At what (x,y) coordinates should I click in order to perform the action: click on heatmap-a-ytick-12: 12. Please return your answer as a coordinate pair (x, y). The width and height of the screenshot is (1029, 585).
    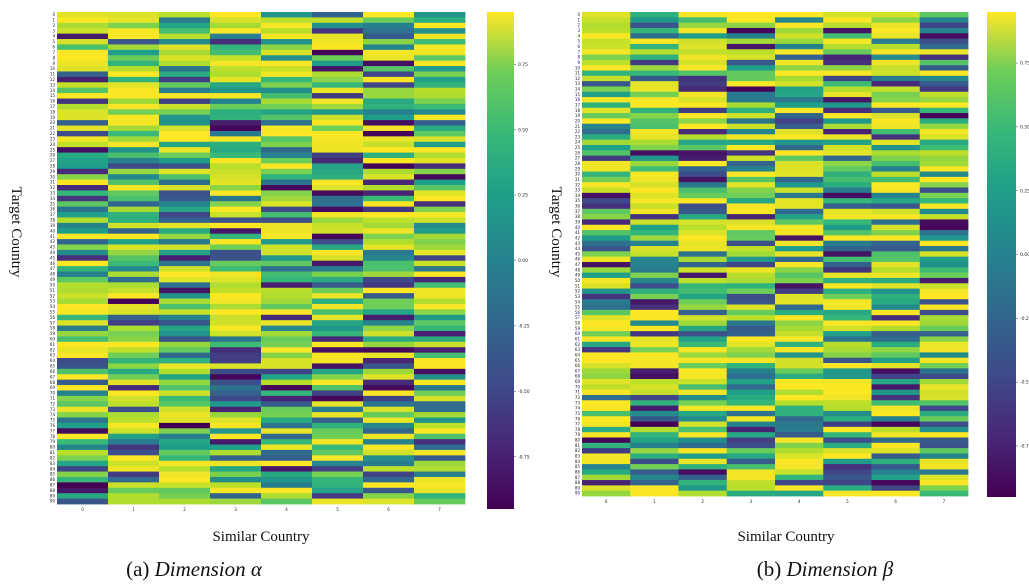
    Looking at the image, I should click on (53, 79).